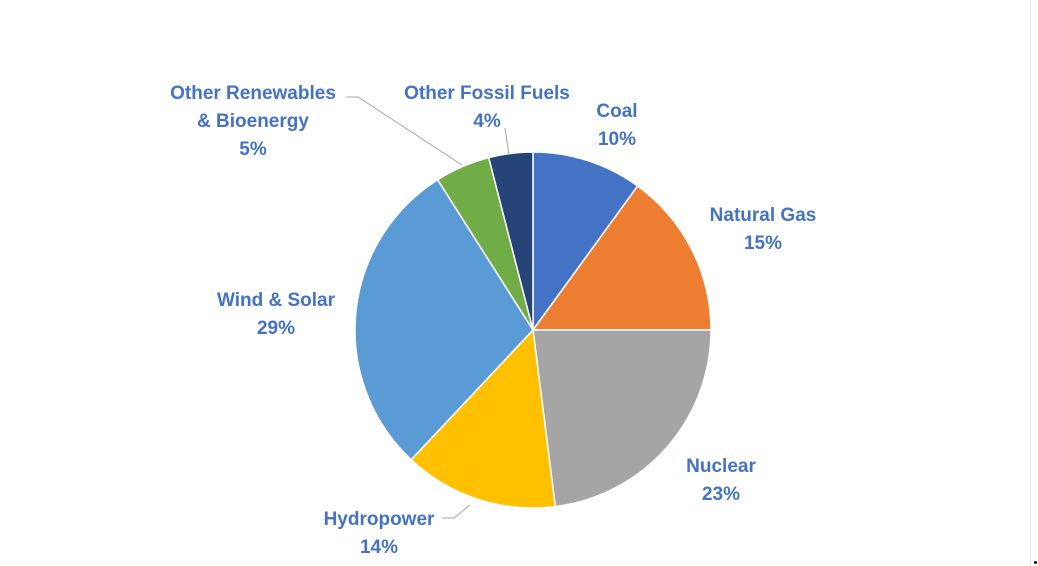 The image size is (1038, 566). I want to click on slice-label: Coal, so click(616, 111).